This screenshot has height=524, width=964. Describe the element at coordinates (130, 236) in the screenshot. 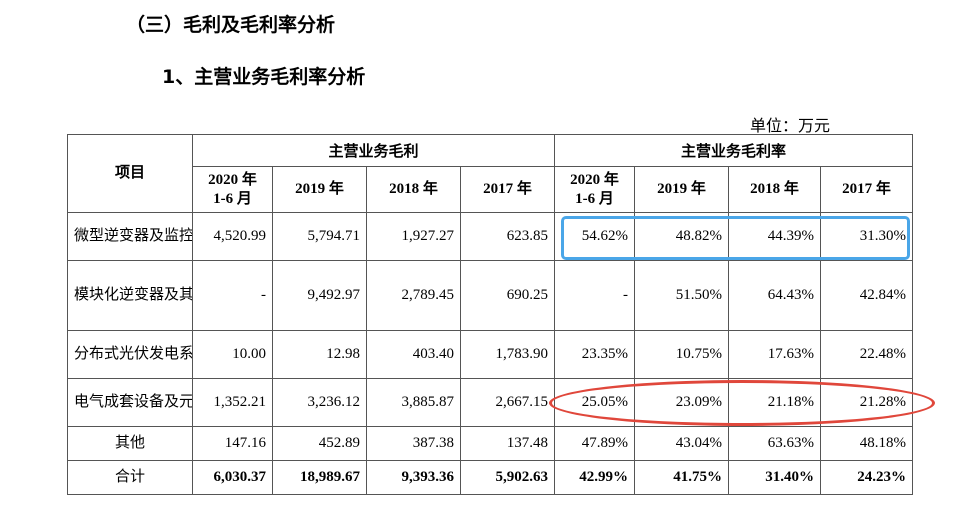

I see `row-item-label: 微型逆变器及监控设备` at that location.